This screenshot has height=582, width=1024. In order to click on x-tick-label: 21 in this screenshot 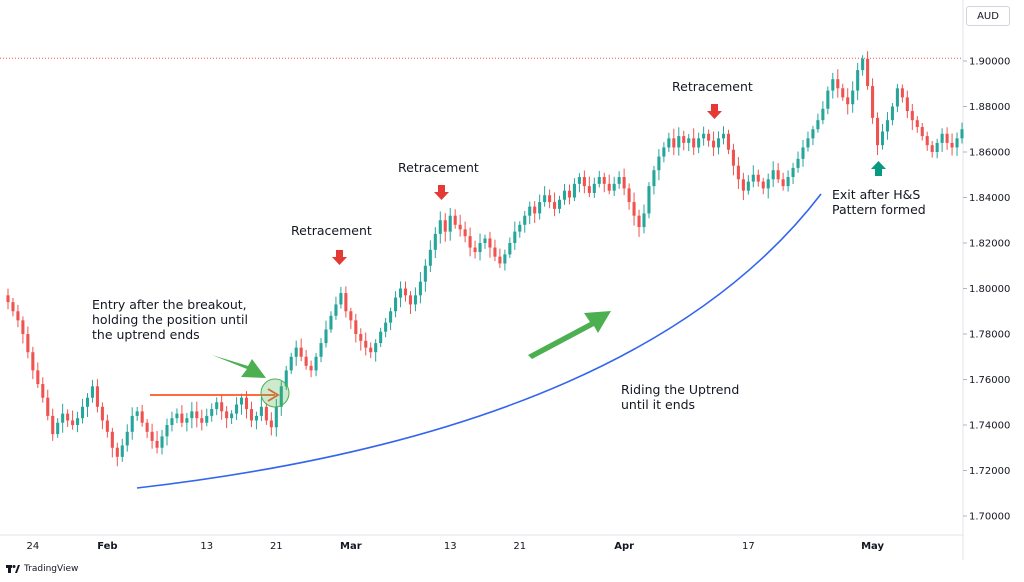, I will do `click(519, 546)`.